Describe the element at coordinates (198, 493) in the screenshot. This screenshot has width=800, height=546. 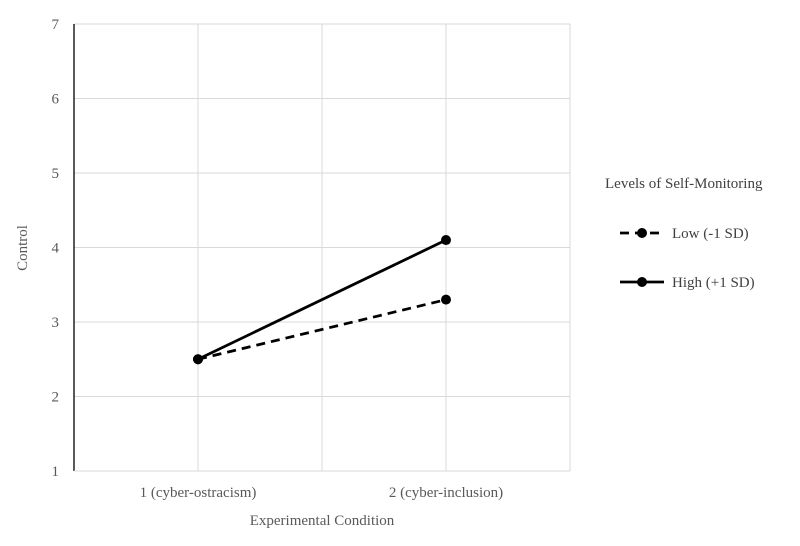
I see `x-tick-label: 1 (cyber-ostracism)` at that location.